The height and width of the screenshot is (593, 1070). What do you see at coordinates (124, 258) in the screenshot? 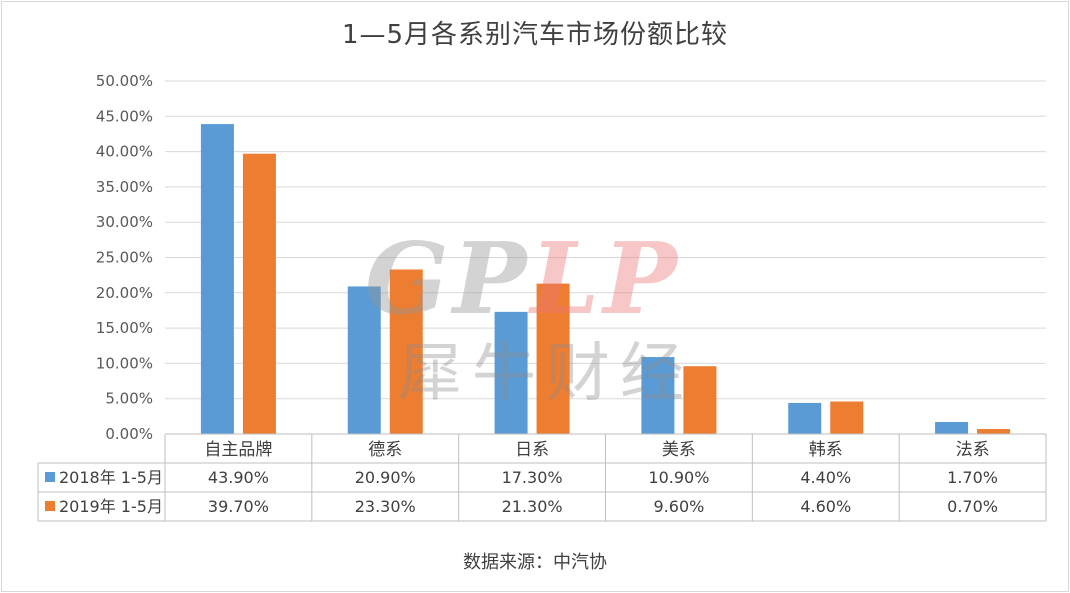
I see `y-tick-label: 25.00%` at bounding box center [124, 258].